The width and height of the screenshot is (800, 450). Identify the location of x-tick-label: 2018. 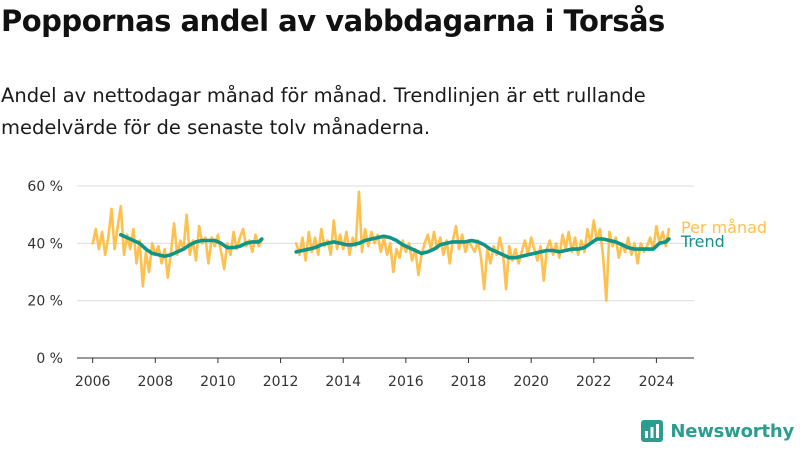
(469, 382).